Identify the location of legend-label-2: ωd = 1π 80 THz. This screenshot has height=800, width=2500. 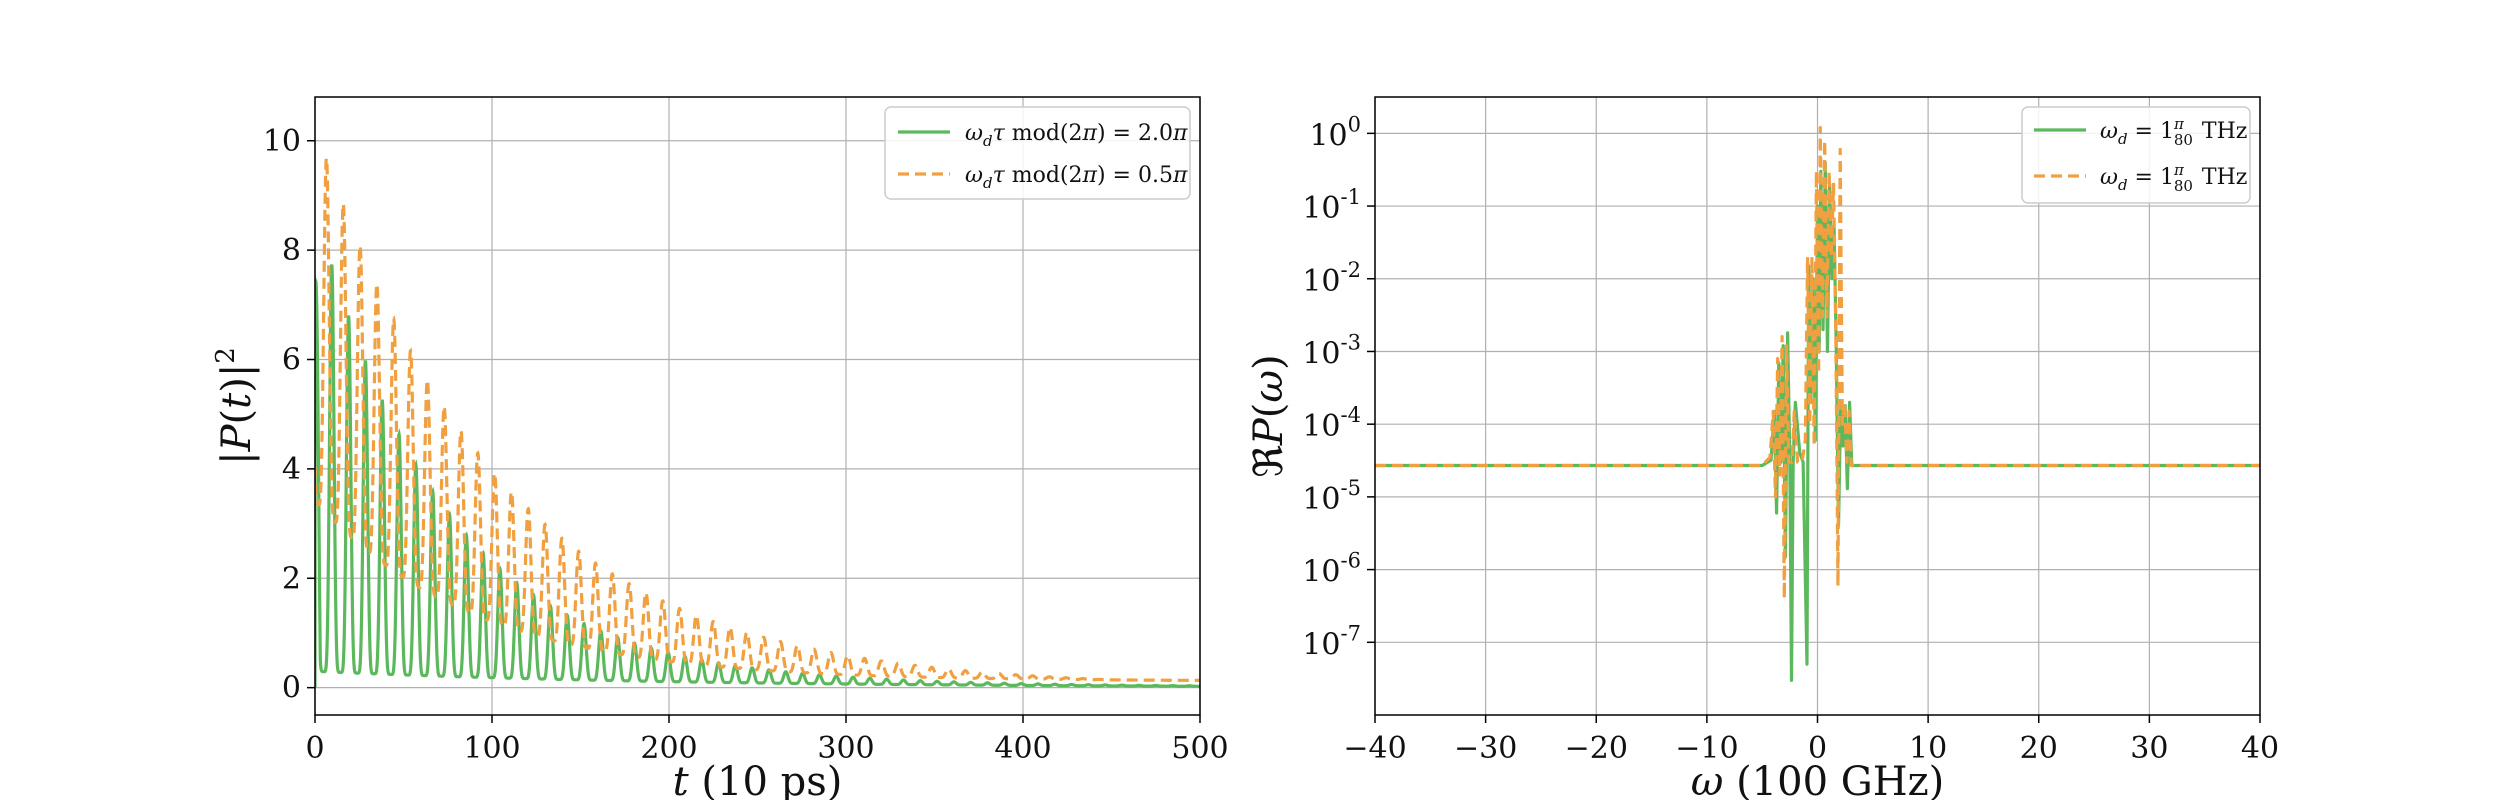
(2173, 178).